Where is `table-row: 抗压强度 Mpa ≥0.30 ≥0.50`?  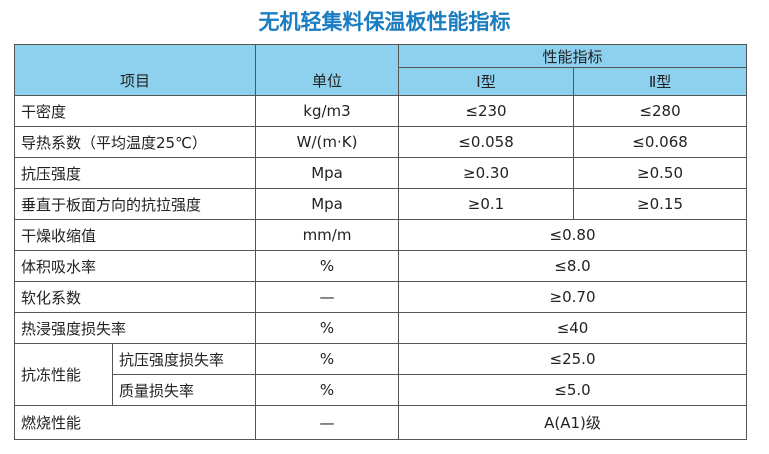 table-row: 抗压强度 Mpa ≥0.30 ≥0.50 is located at coordinates (380, 173).